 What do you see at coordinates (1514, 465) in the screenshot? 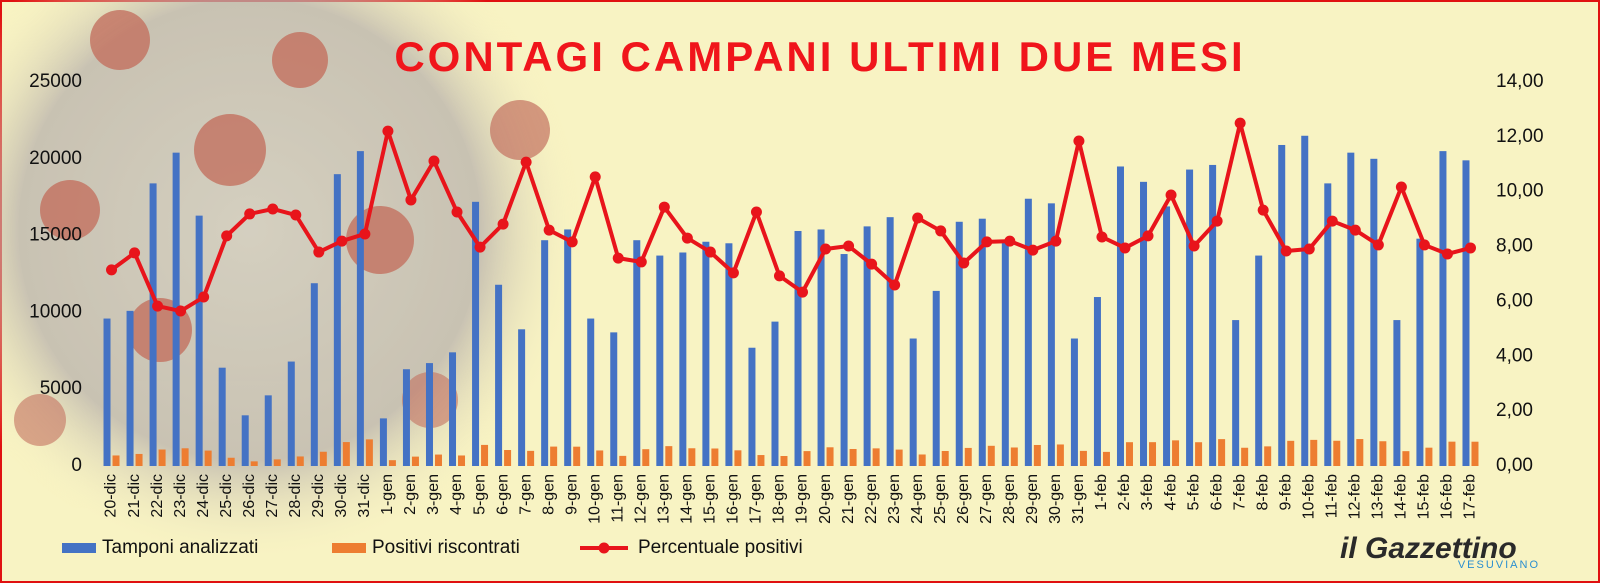
I see `y2-tick-label: 0,00` at bounding box center [1514, 465].